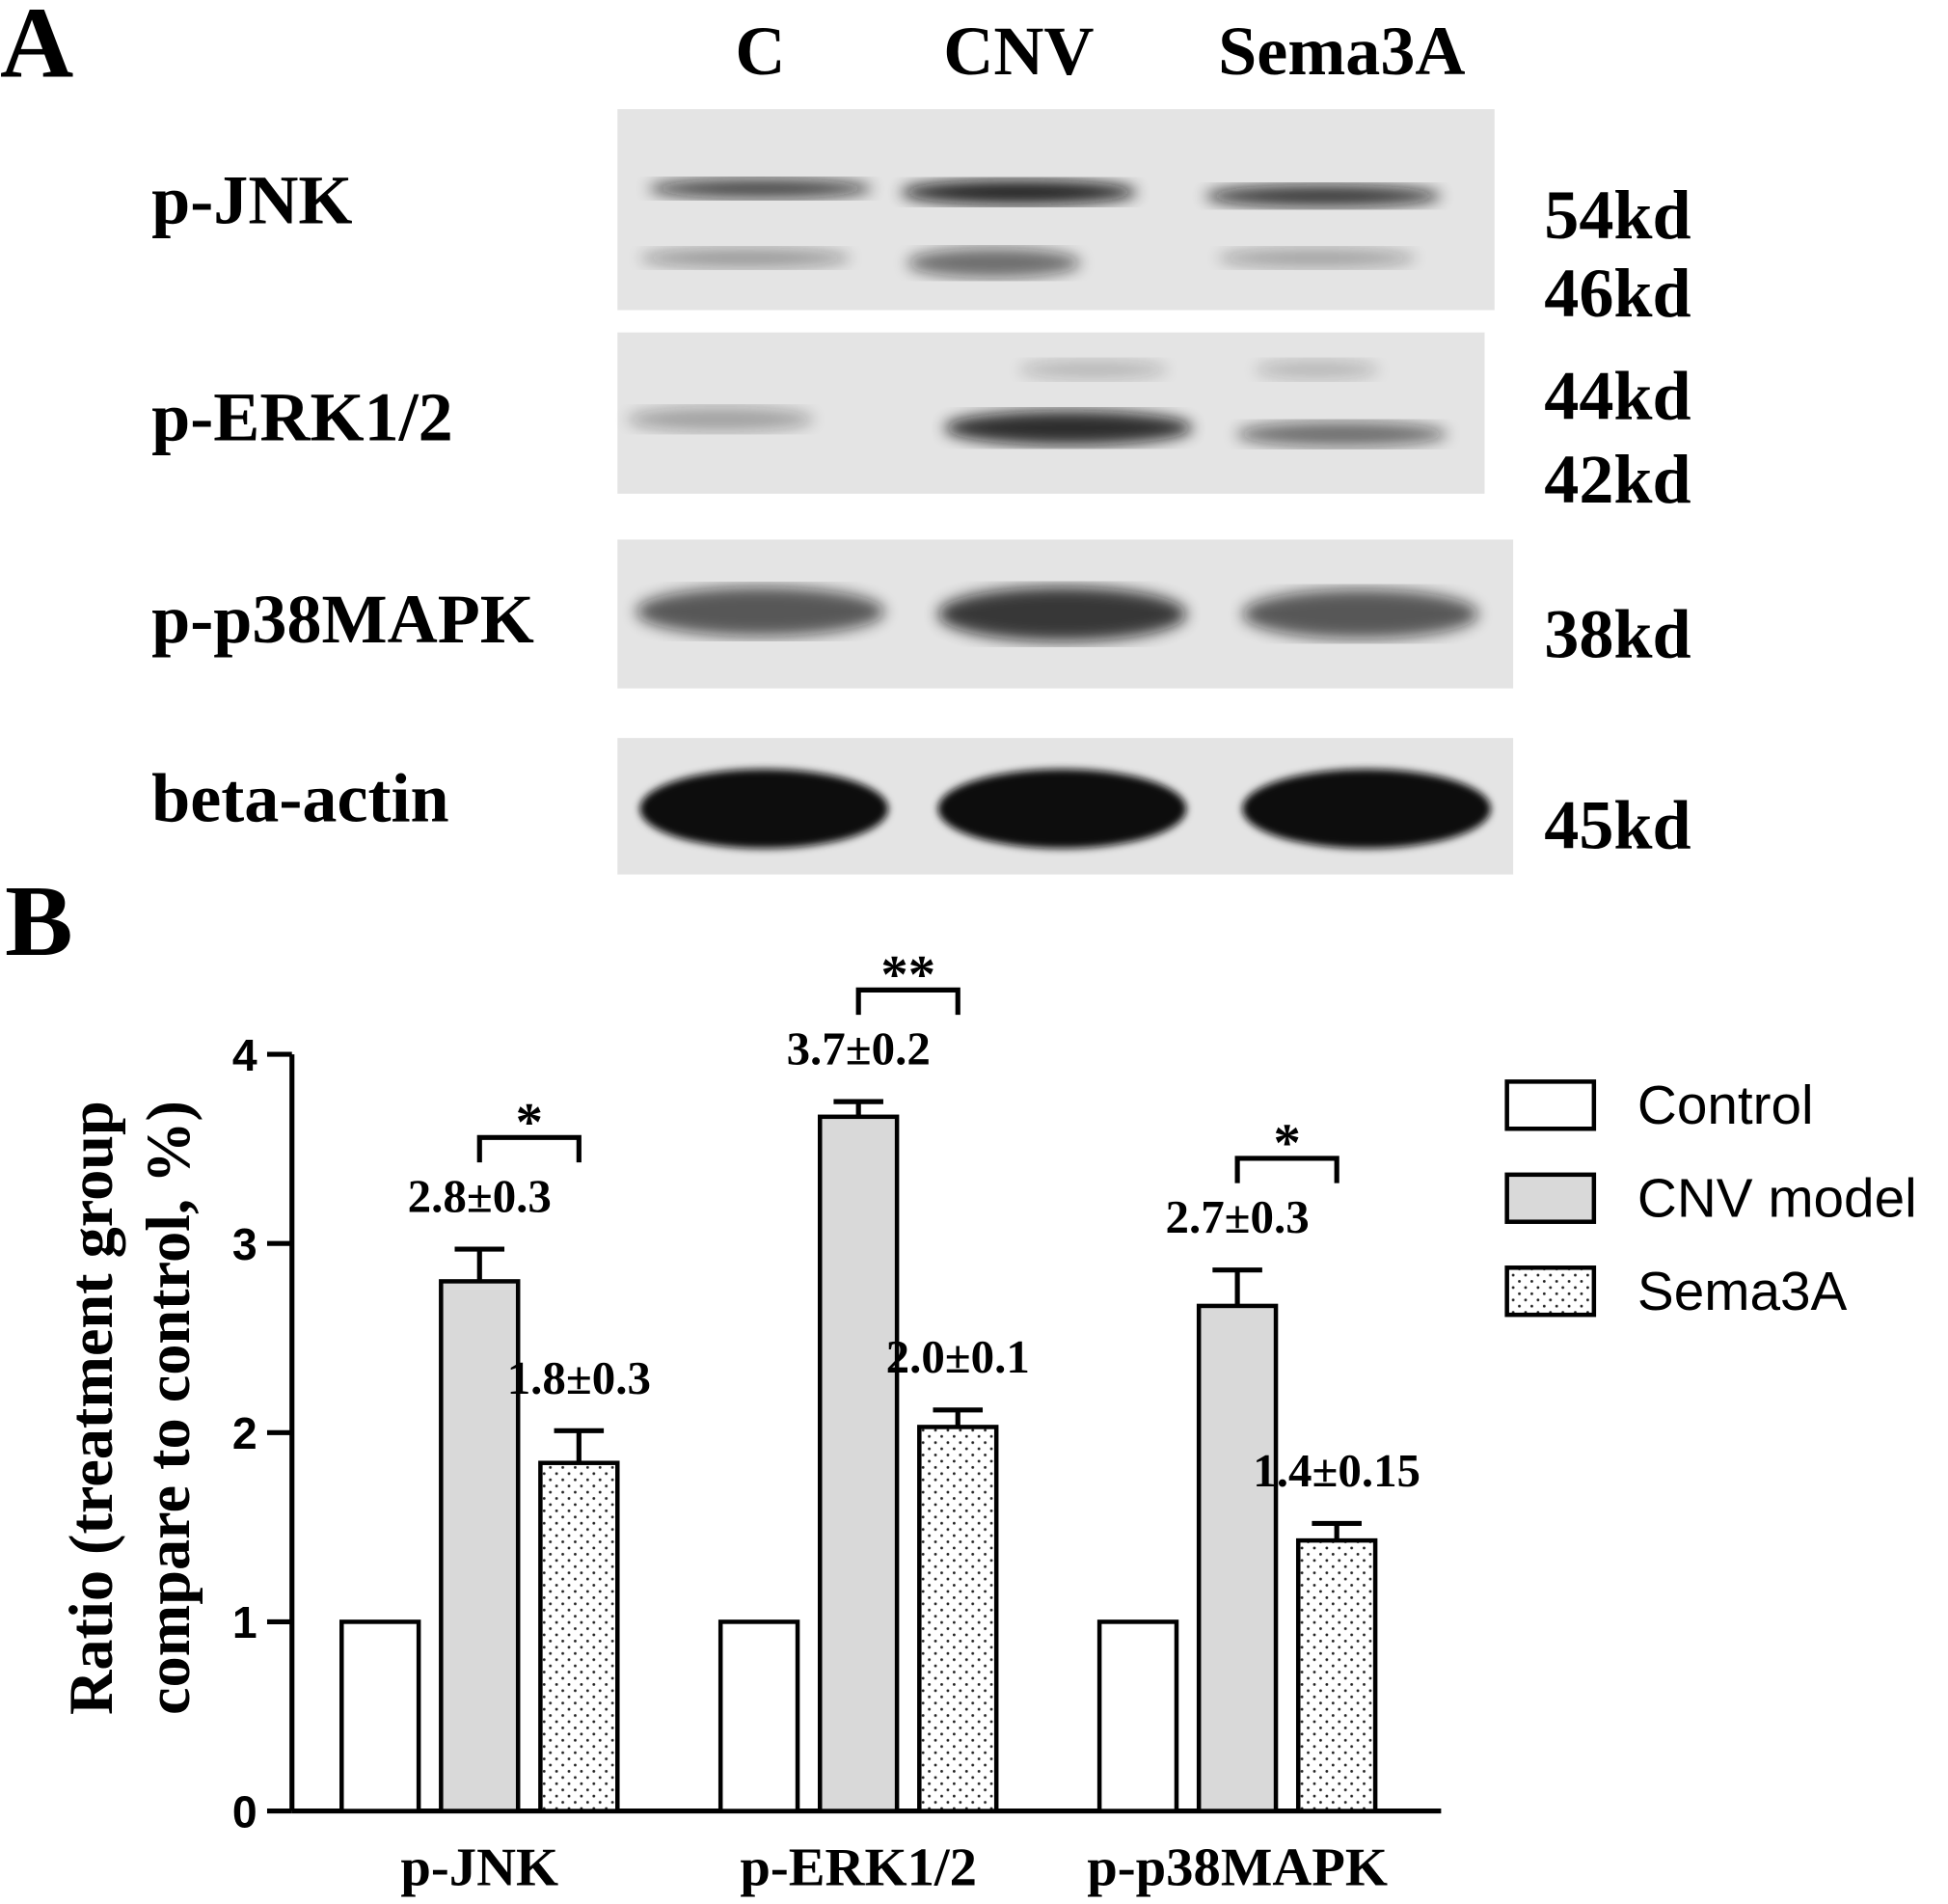 Image resolution: width=1948 pixels, height=1904 pixels. What do you see at coordinates (858, 1868) in the screenshot?
I see `x-tick-label: p-ERK1/2` at bounding box center [858, 1868].